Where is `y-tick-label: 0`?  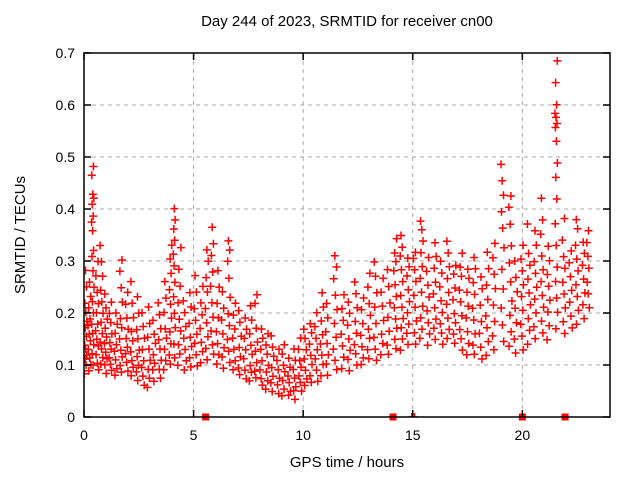
y-tick-label: 0 is located at coordinates (71, 417).